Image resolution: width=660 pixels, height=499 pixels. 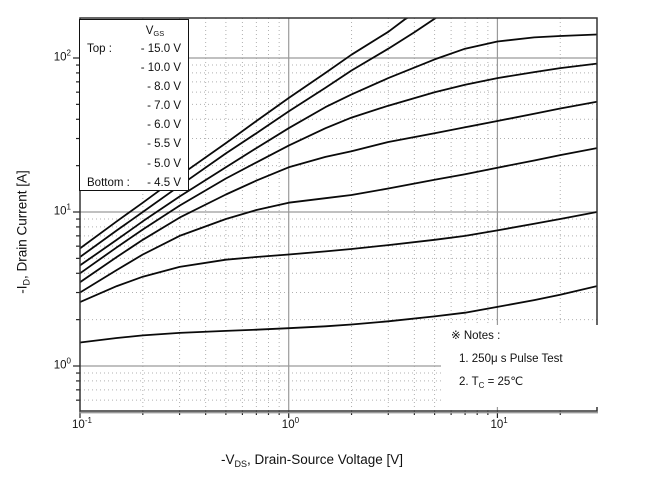 I want to click on note-temperature-subscript: C, so click(x=481, y=385).